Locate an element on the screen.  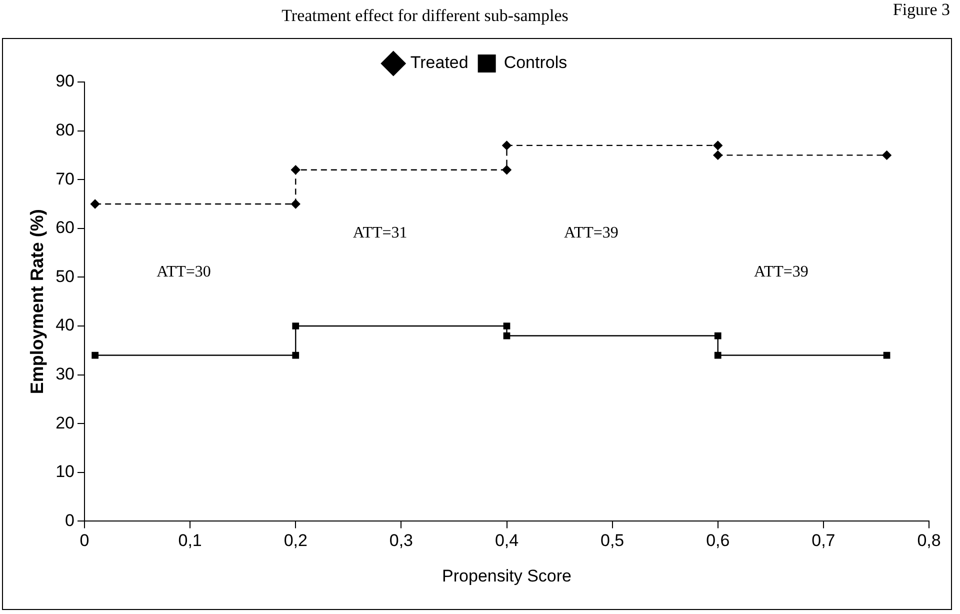
y-tick-label: 80 is located at coordinates (65, 130).